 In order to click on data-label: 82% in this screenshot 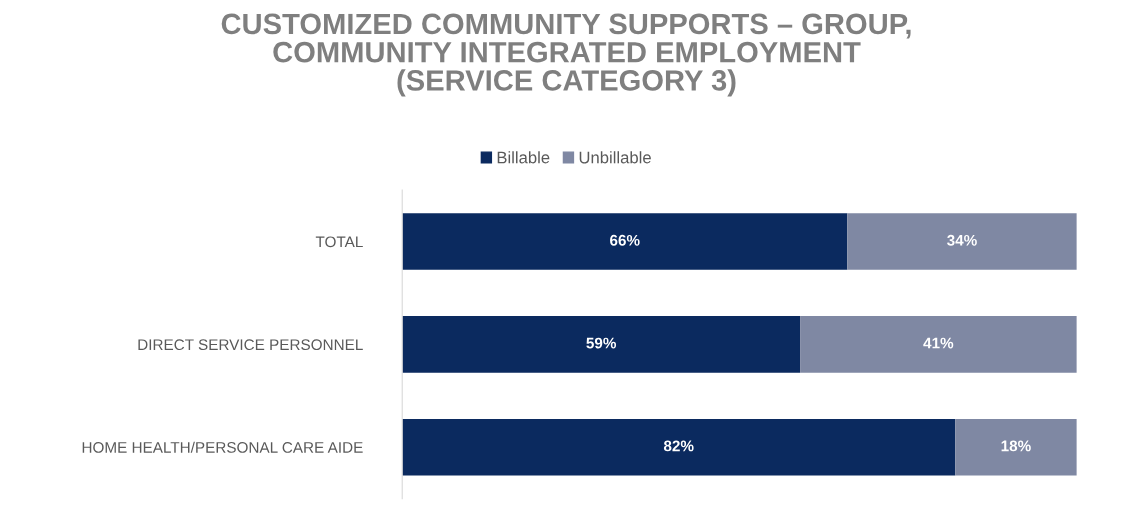, I will do `click(678, 446)`.